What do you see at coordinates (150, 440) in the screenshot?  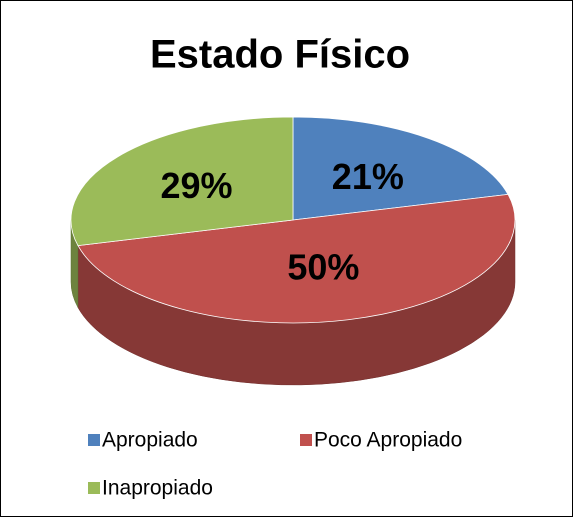 I see `legend-label: Apropiado` at bounding box center [150, 440].